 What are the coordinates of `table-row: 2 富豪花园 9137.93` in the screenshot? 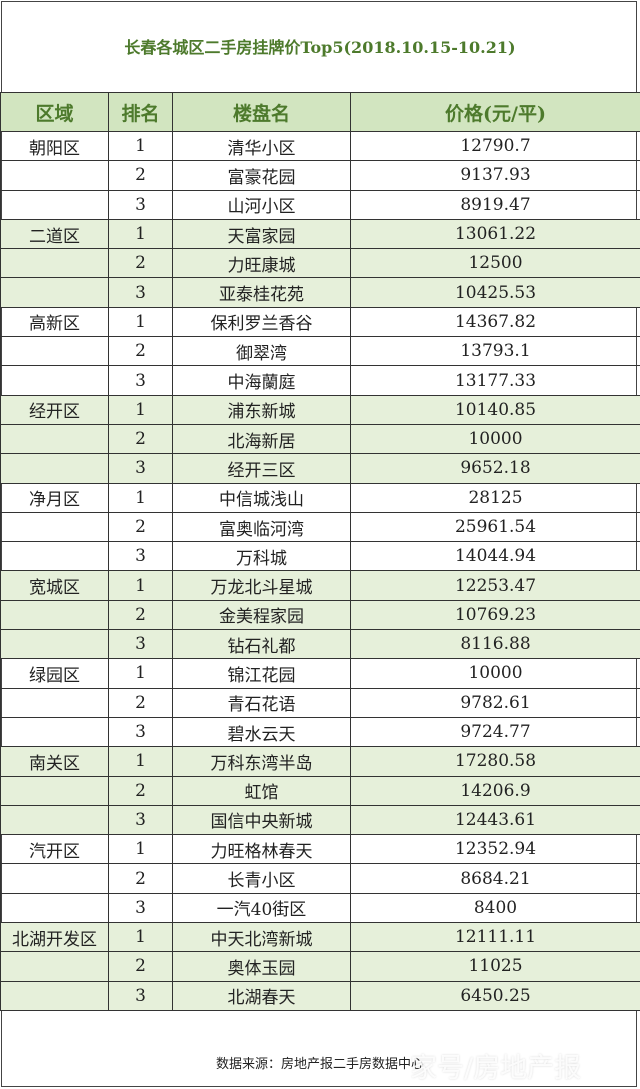 It's located at (320, 175).